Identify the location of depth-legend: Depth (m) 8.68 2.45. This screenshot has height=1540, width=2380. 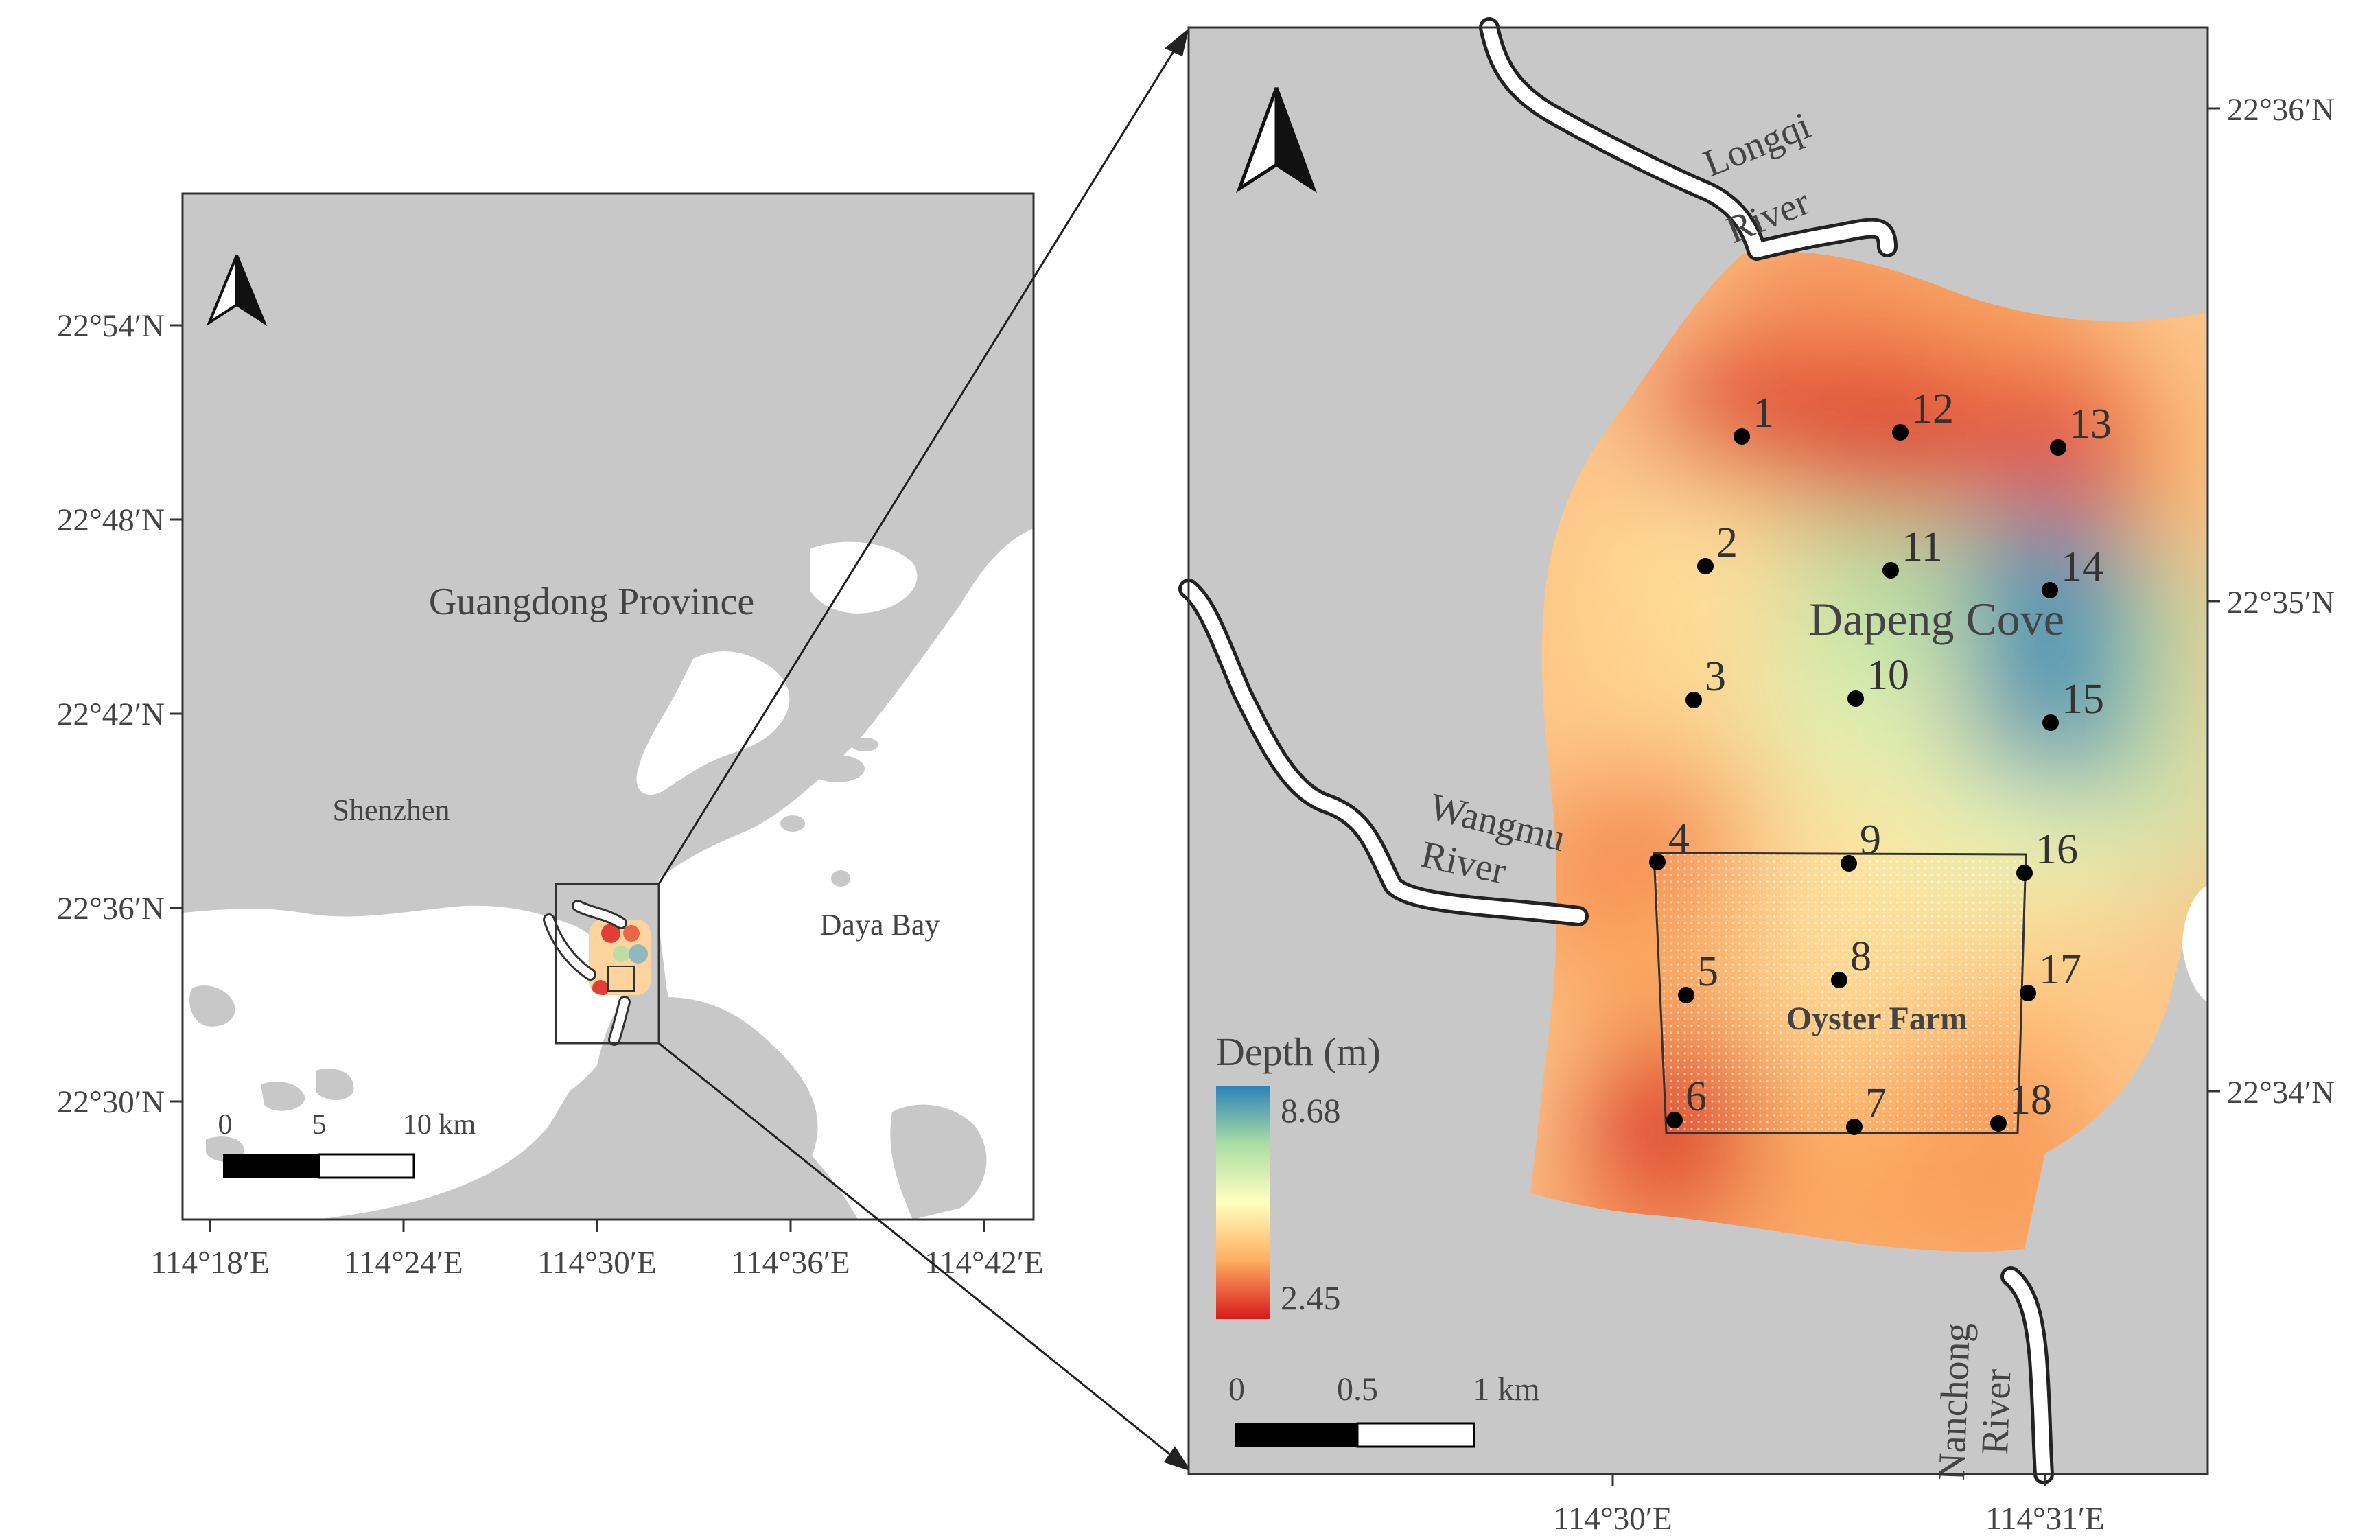
(1298, 1174).